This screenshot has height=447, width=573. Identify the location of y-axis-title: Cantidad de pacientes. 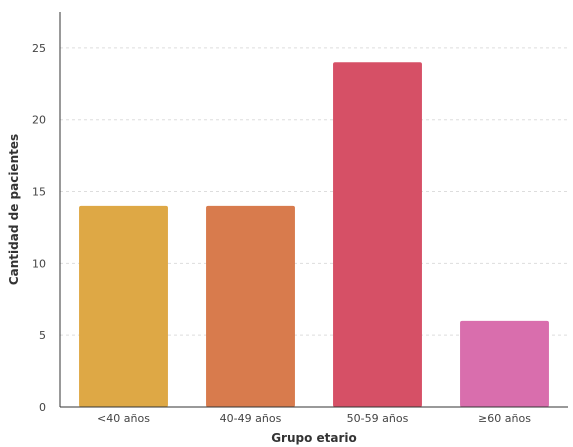
(14, 209).